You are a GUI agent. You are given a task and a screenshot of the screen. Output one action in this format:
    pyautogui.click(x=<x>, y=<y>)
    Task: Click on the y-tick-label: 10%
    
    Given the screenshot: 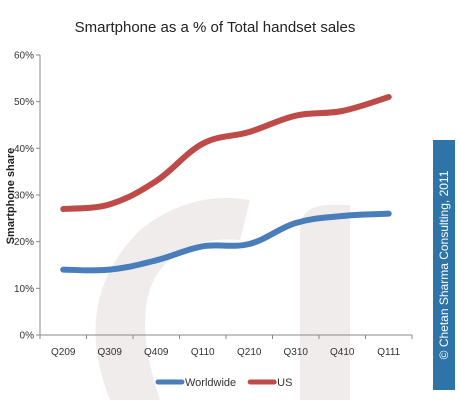 What is the action you would take?
    pyautogui.click(x=24, y=289)
    